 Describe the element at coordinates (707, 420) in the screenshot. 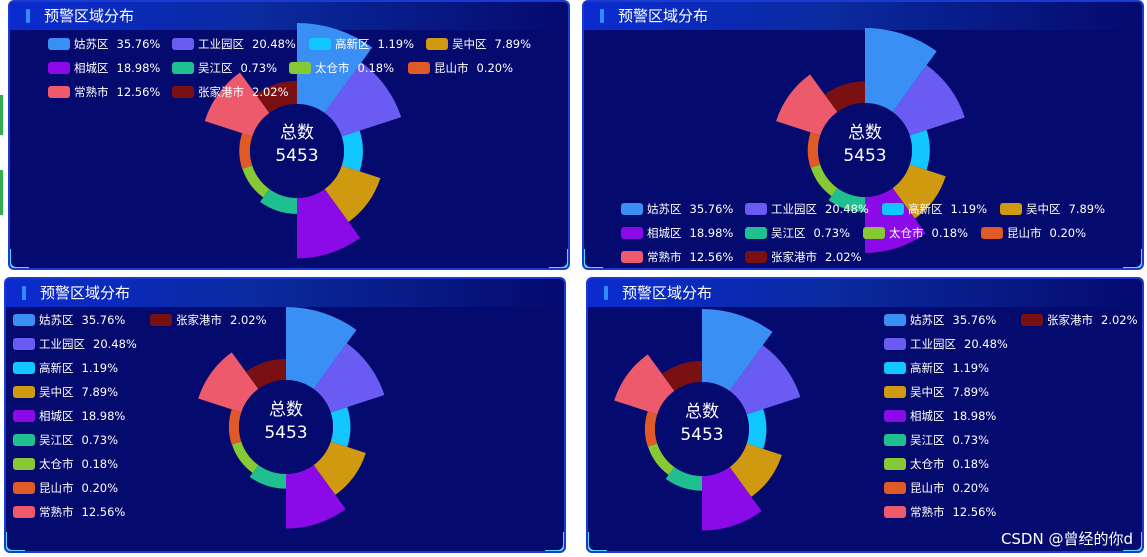

I see `rose-chart` at that location.